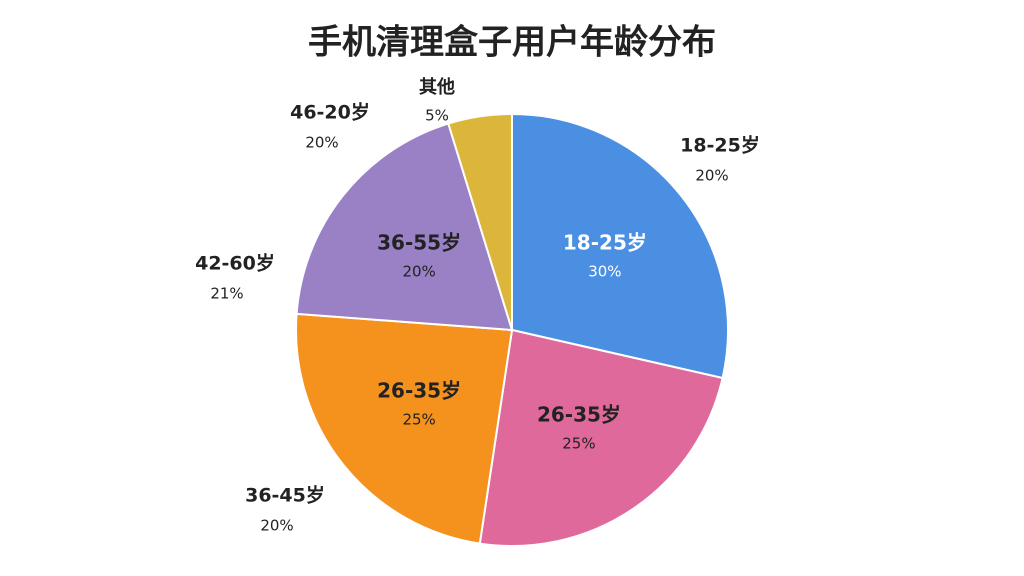 The width and height of the screenshot is (1024, 576). Describe the element at coordinates (720, 145) in the screenshot. I see `outer-label: 18-25岁` at that location.